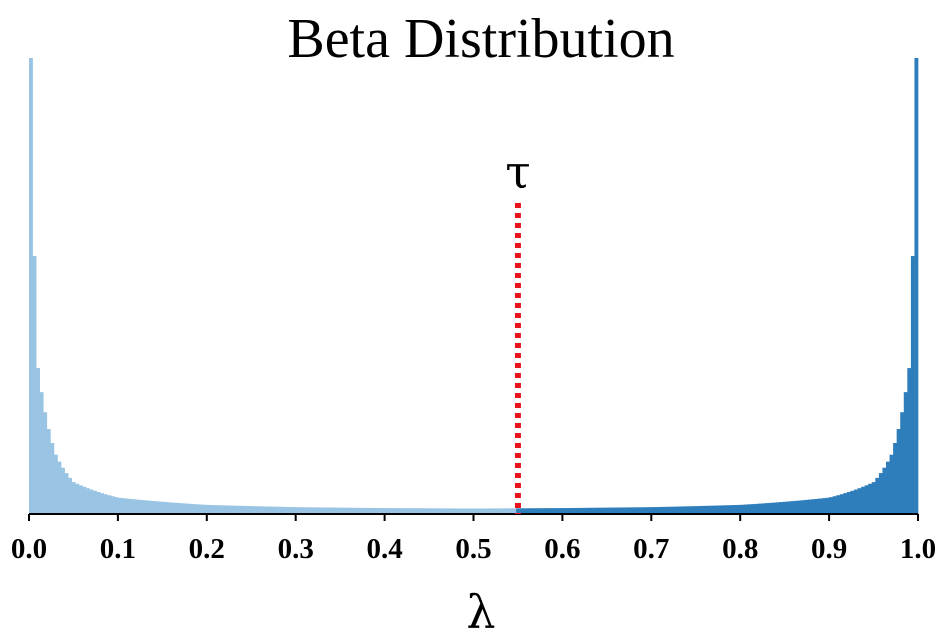  What do you see at coordinates (829, 549) in the screenshot?
I see `x-tick-label: 0.9` at bounding box center [829, 549].